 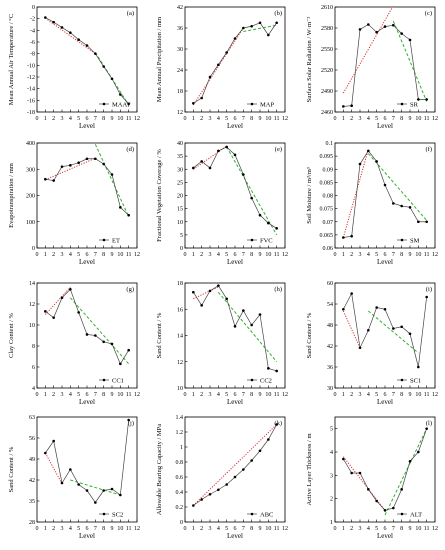 I want to click on legend-label: ALT, so click(x=416, y=514).